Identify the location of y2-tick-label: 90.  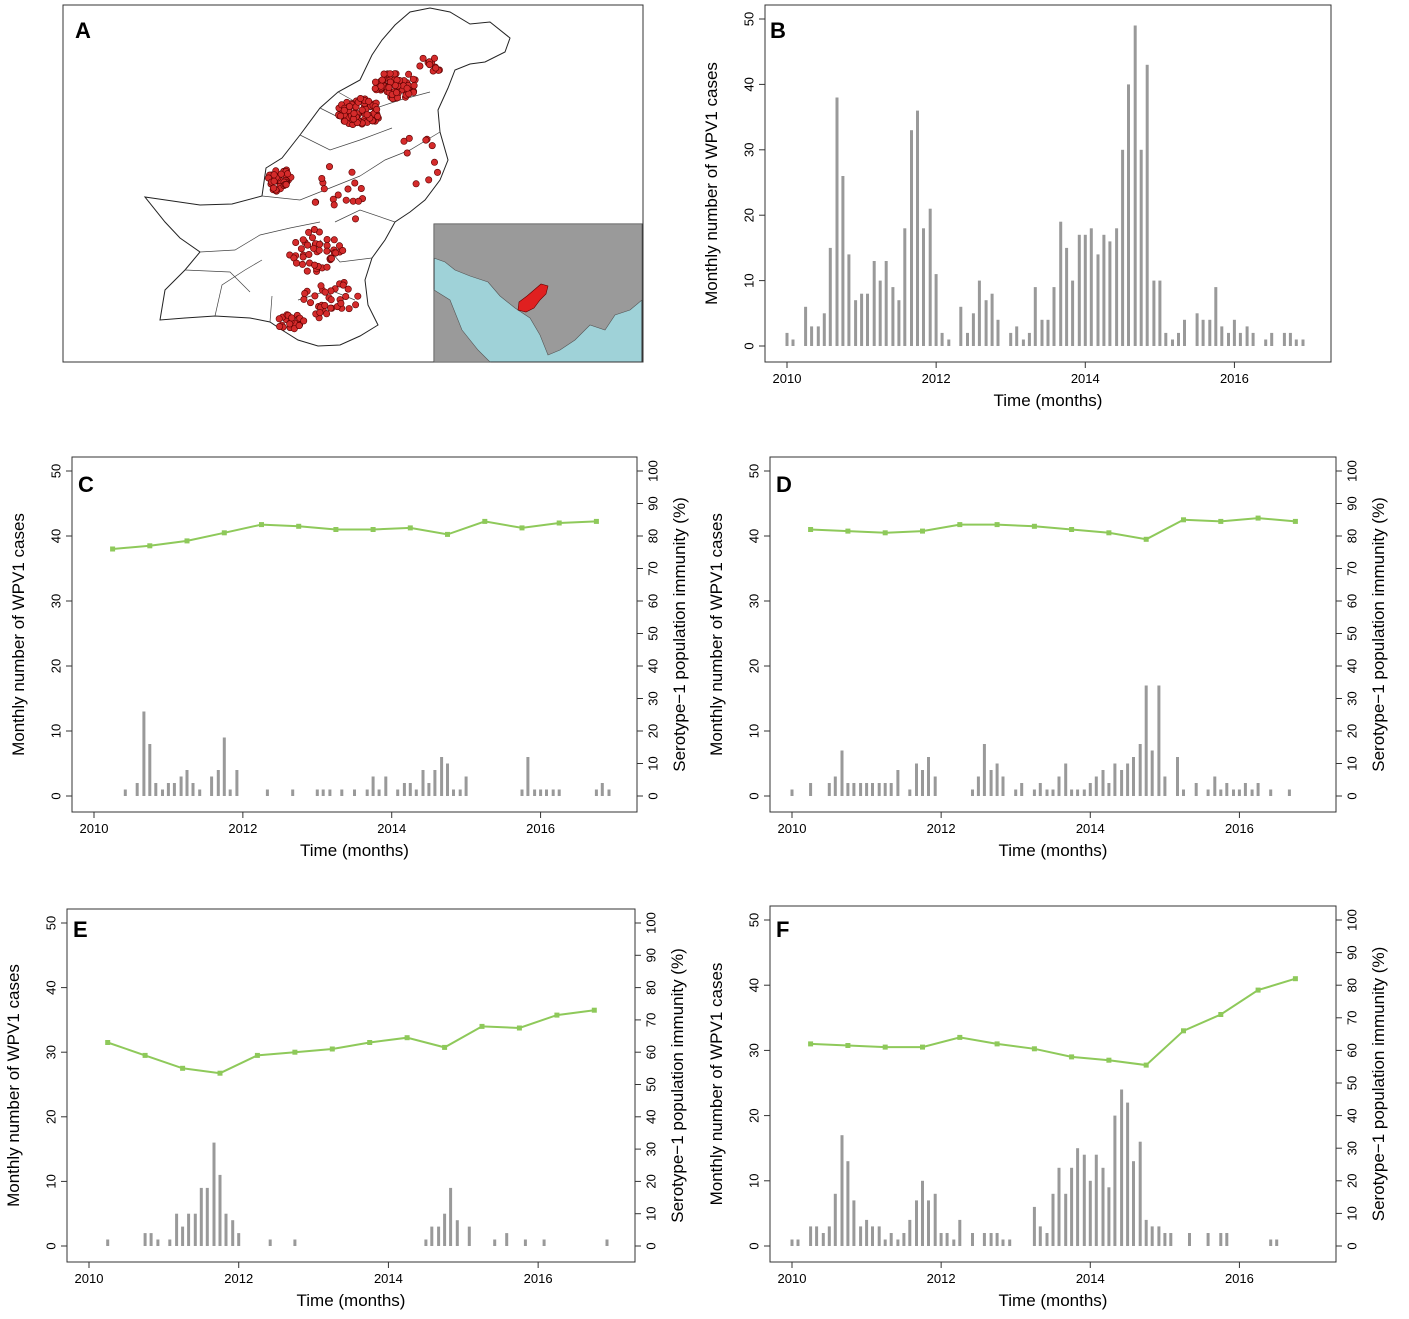
(1352, 952).